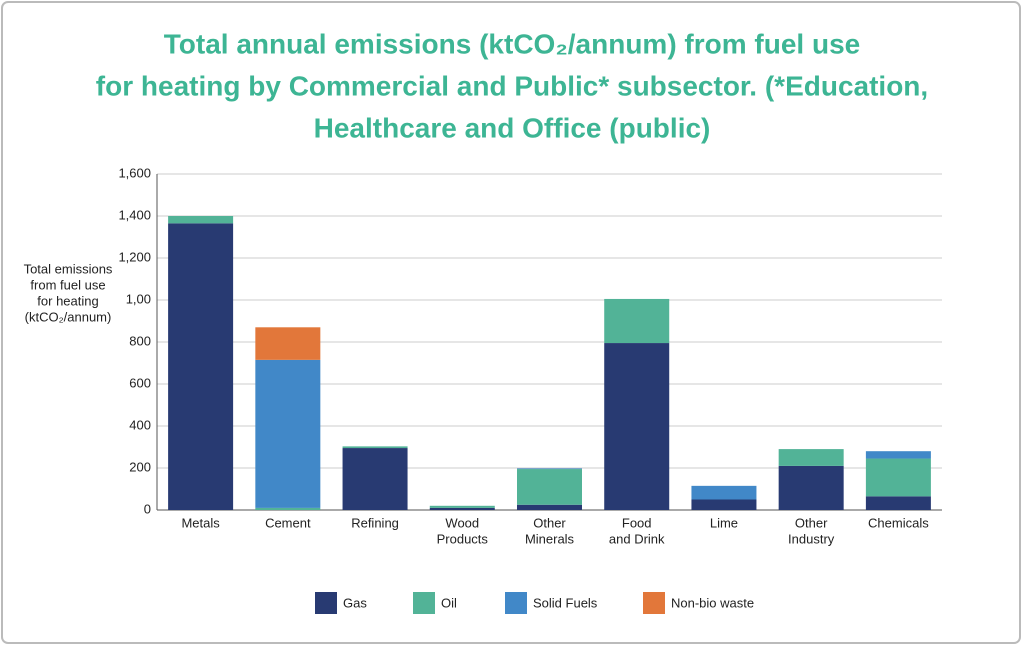 The image size is (1024, 647). Describe the element at coordinates (637, 522) in the screenshot. I see `x-tick-label: Food` at that location.